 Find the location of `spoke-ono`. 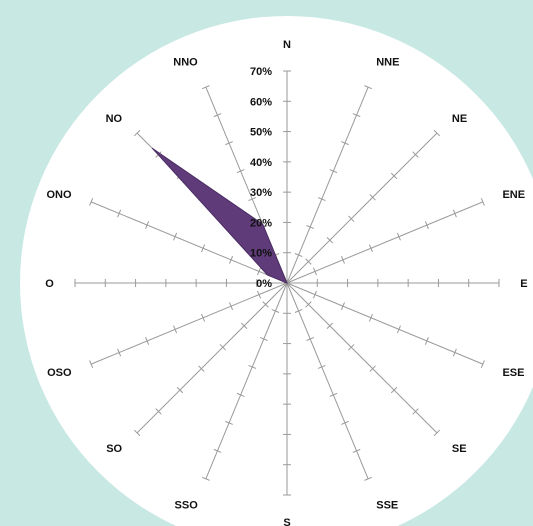

spoke-ono is located at coordinates (189, 242).